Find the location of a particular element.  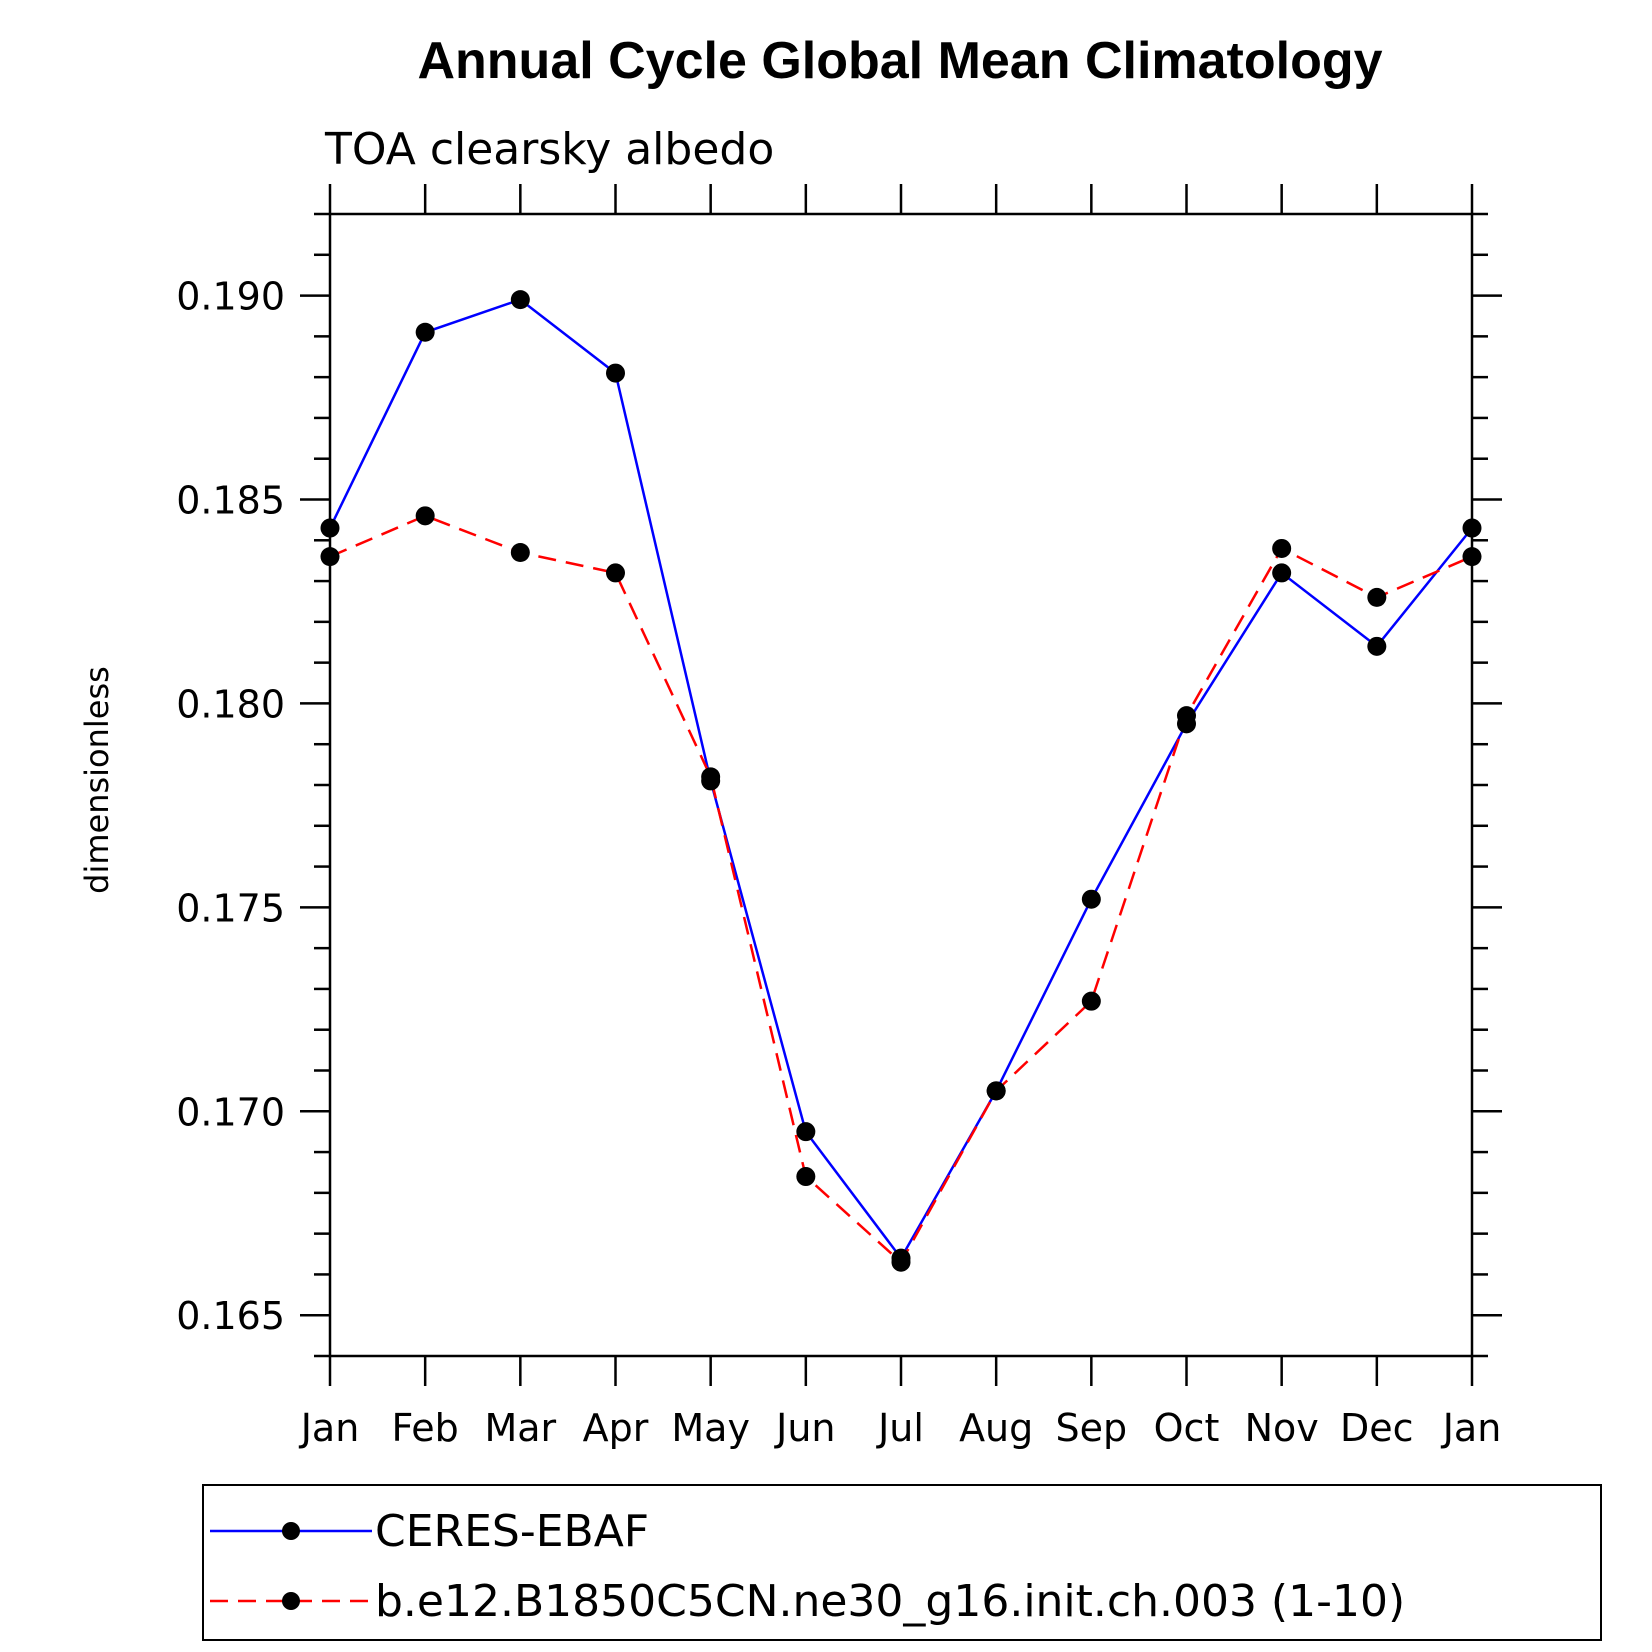

x-tick-label: Sep is located at coordinates (1092, 1428).